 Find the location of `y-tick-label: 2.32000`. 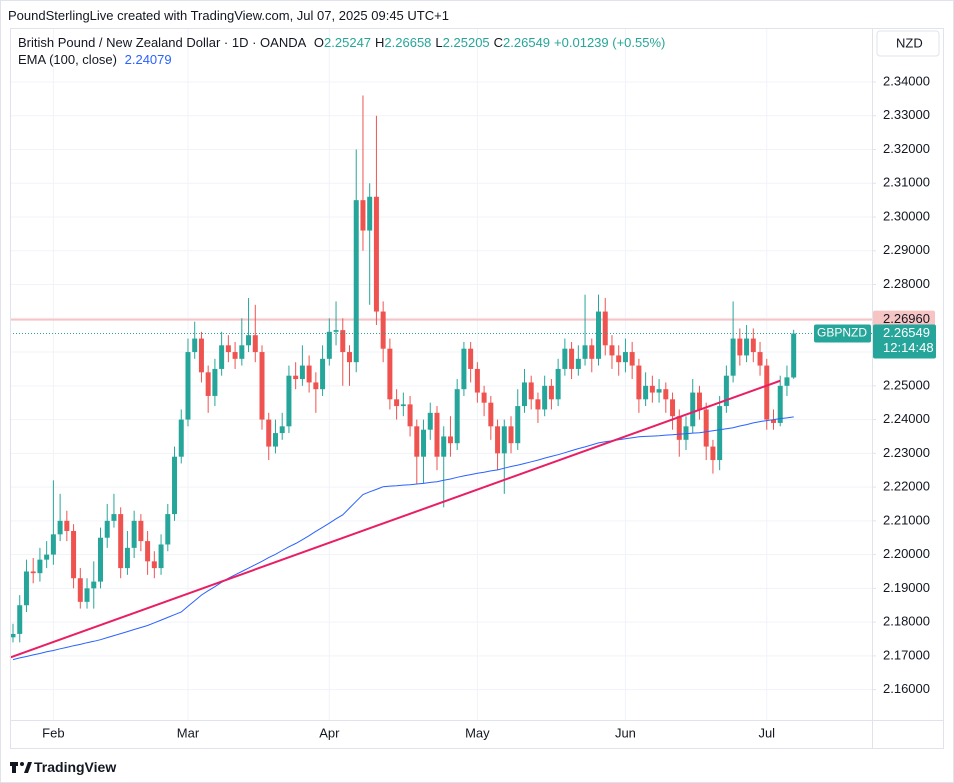

y-tick-label: 2.32000 is located at coordinates (906, 148).